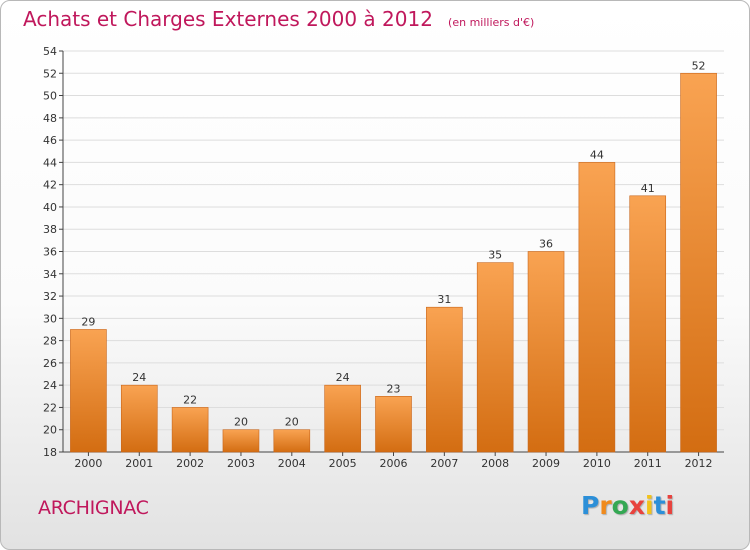 The image size is (750, 550). Describe the element at coordinates (699, 463) in the screenshot. I see `x-tick-label: 2012` at that location.